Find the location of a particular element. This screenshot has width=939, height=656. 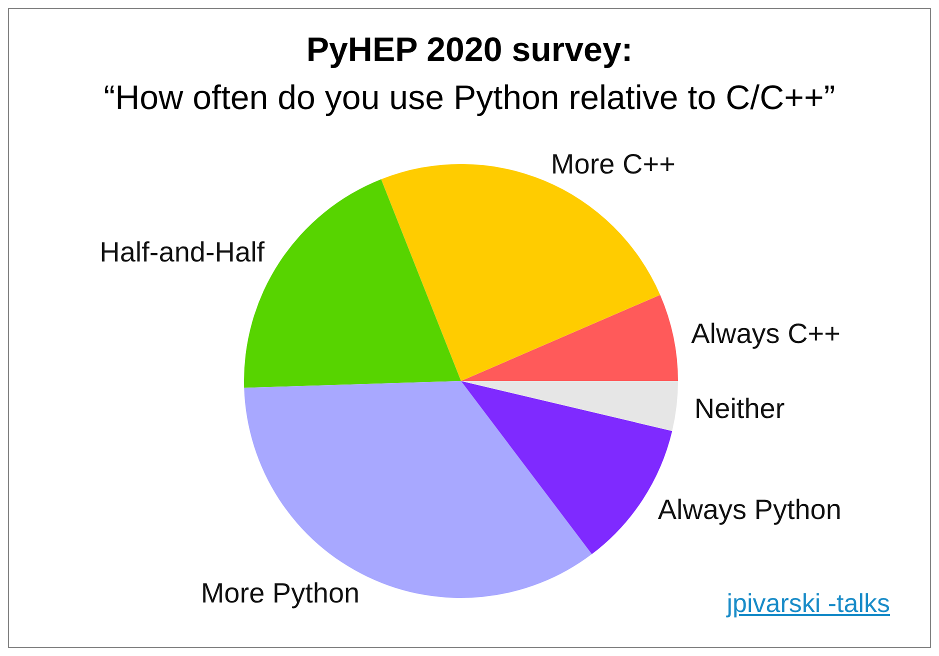

chart-subtitle: “How often do you use Python relative to C/C++” is located at coordinates (469, 98).